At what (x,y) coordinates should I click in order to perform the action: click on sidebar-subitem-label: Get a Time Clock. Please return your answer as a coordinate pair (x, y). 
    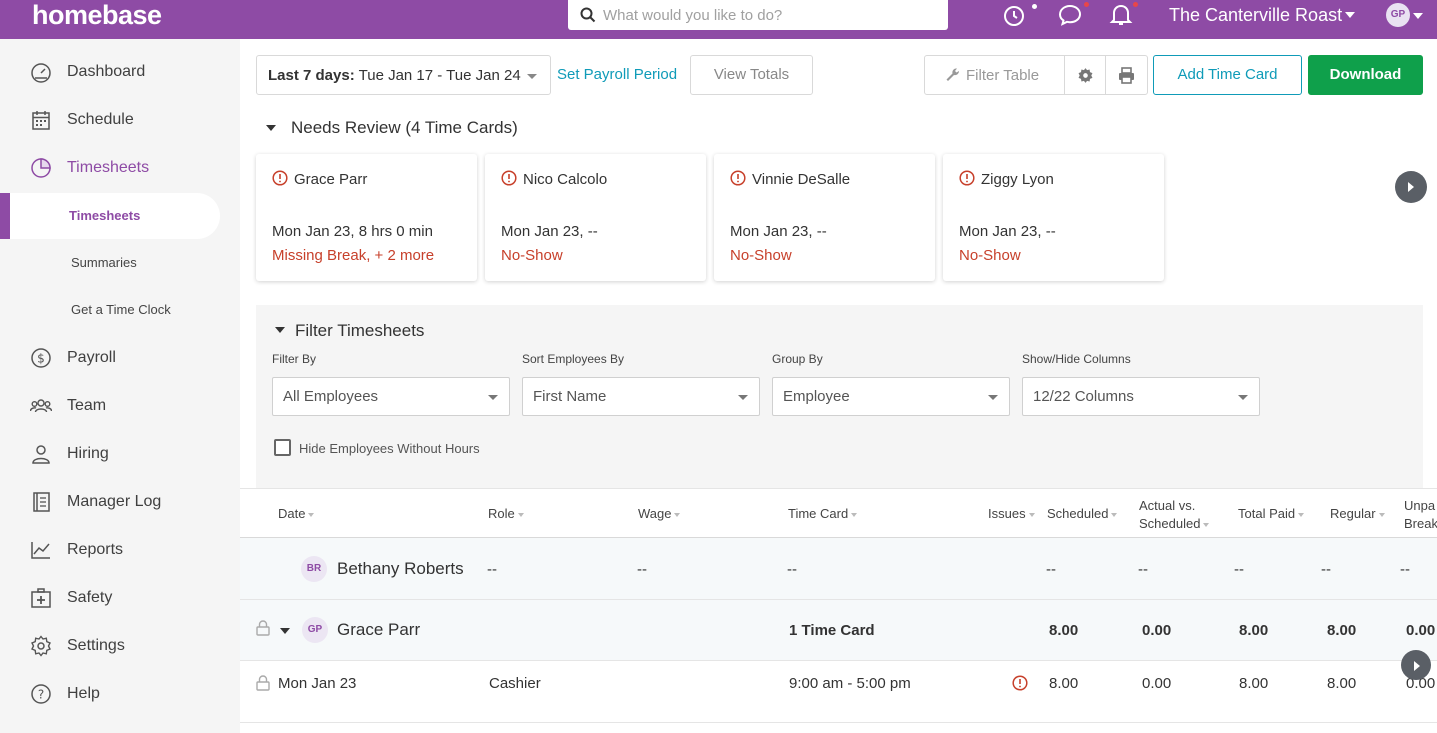
    Looking at the image, I should click on (121, 309).